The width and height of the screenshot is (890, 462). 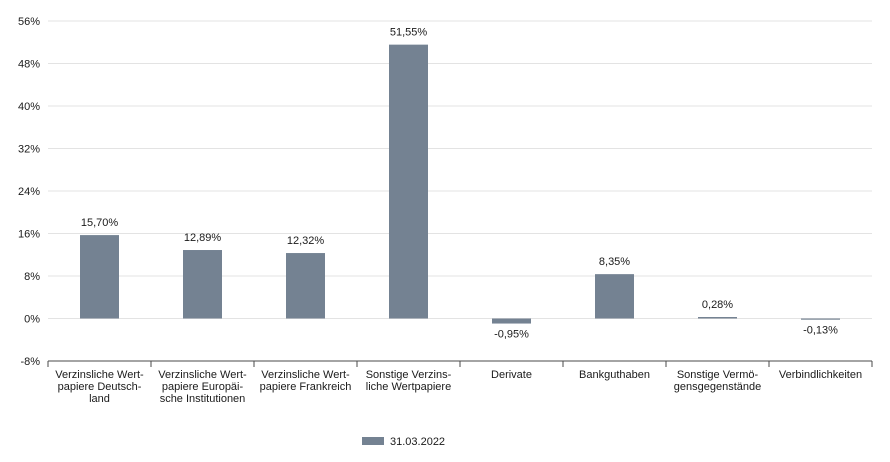 What do you see at coordinates (717, 305) in the screenshot?
I see `data-label: 0,28%` at bounding box center [717, 305].